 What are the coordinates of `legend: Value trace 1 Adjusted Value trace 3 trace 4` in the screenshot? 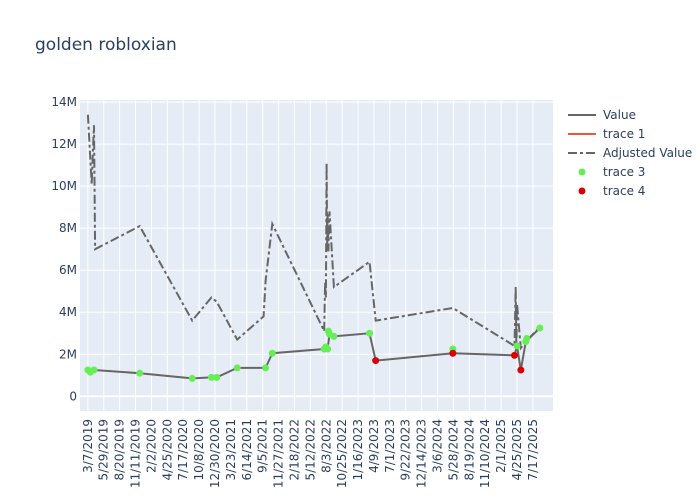 It's located at (630, 153).